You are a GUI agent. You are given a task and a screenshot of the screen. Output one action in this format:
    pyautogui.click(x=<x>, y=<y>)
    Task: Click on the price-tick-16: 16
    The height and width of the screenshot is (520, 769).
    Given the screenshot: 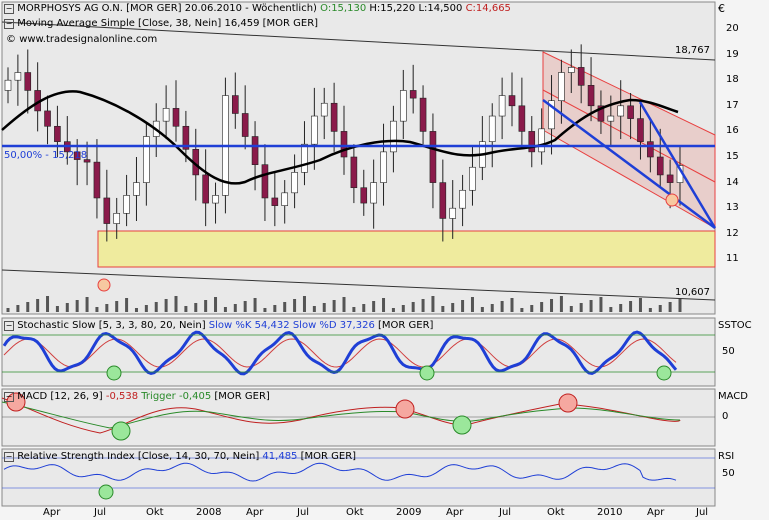 What is the action you would take?
    pyautogui.click(x=732, y=131)
    